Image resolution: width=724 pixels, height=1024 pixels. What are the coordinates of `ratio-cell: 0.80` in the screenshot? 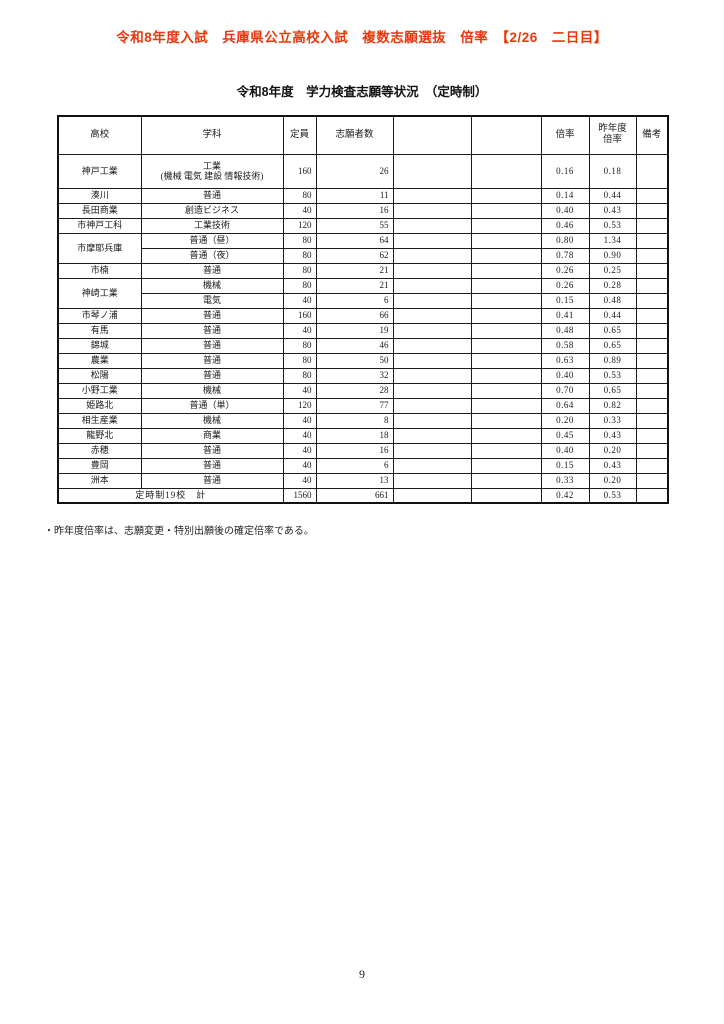 It's located at (565, 240).